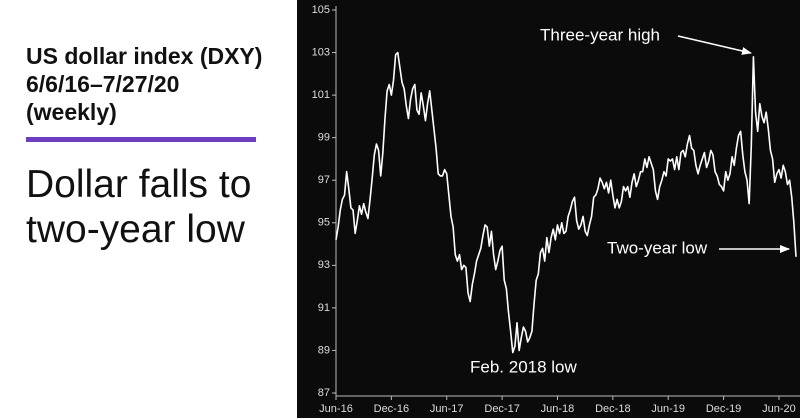 The width and height of the screenshot is (800, 418). What do you see at coordinates (779, 409) in the screenshot?
I see `x-tick-label: Jun-20` at bounding box center [779, 409].